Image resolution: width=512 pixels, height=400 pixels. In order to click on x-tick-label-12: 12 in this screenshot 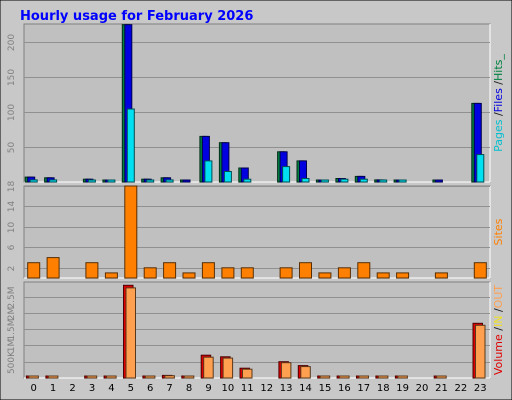, I will do `click(266, 388)`.